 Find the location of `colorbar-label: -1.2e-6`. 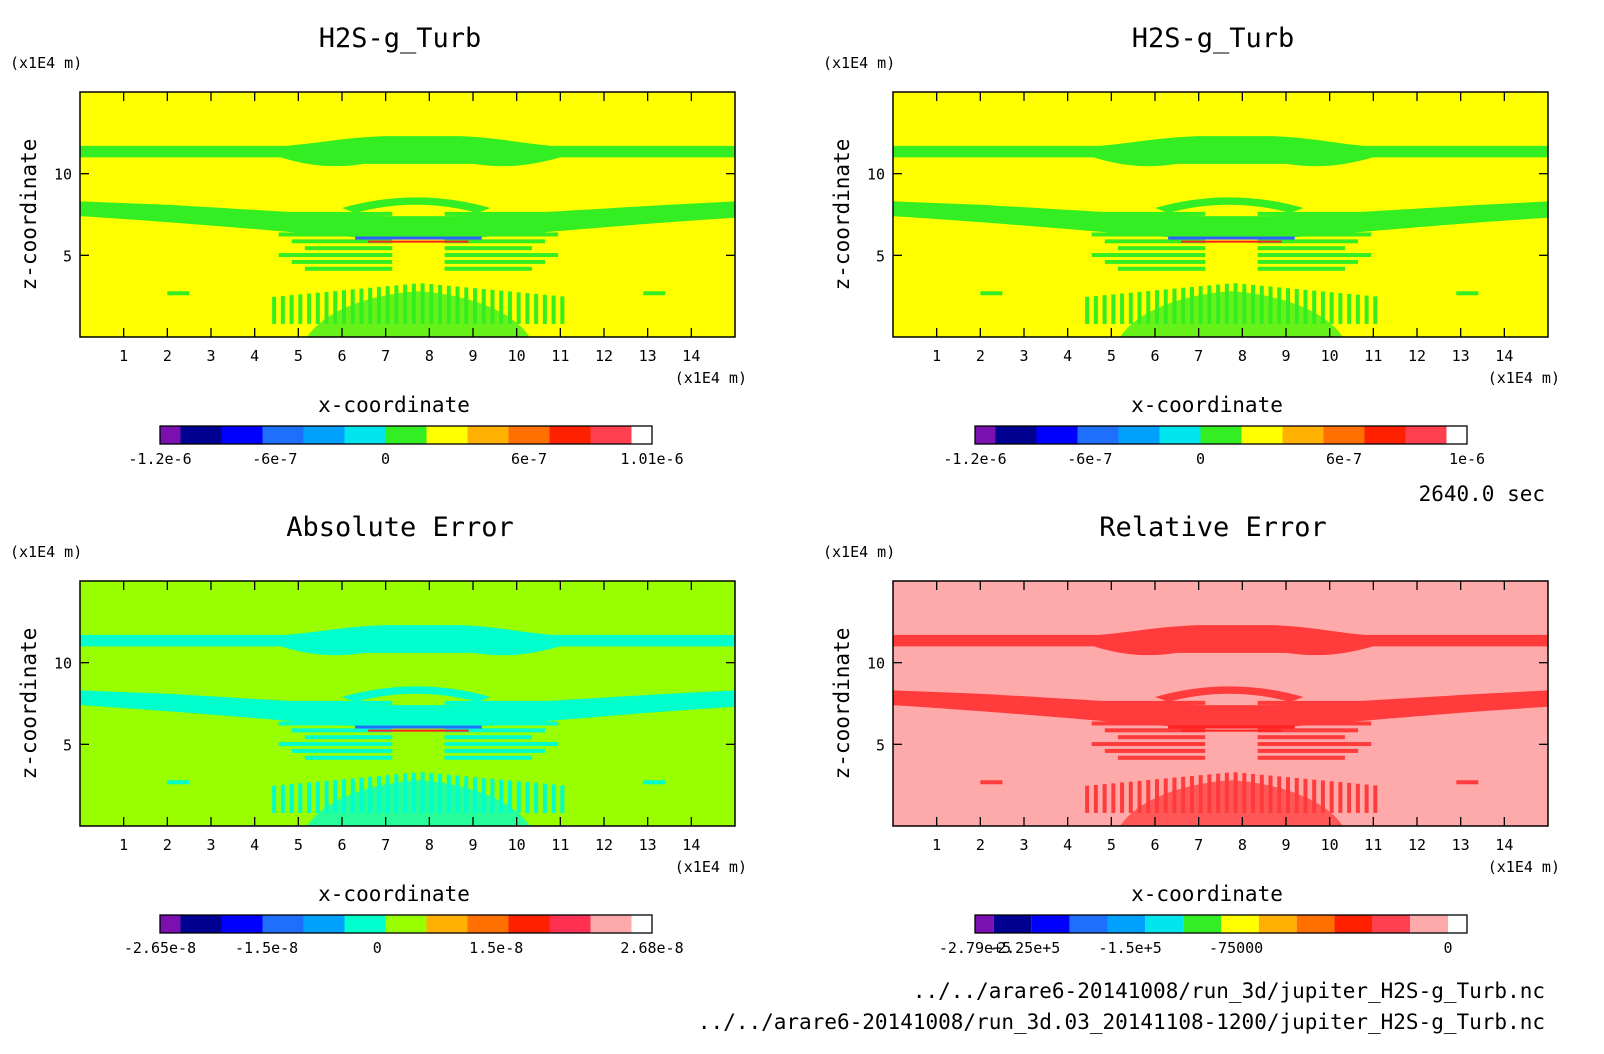

colorbar-label: -1.2e-6 is located at coordinates (974, 459).